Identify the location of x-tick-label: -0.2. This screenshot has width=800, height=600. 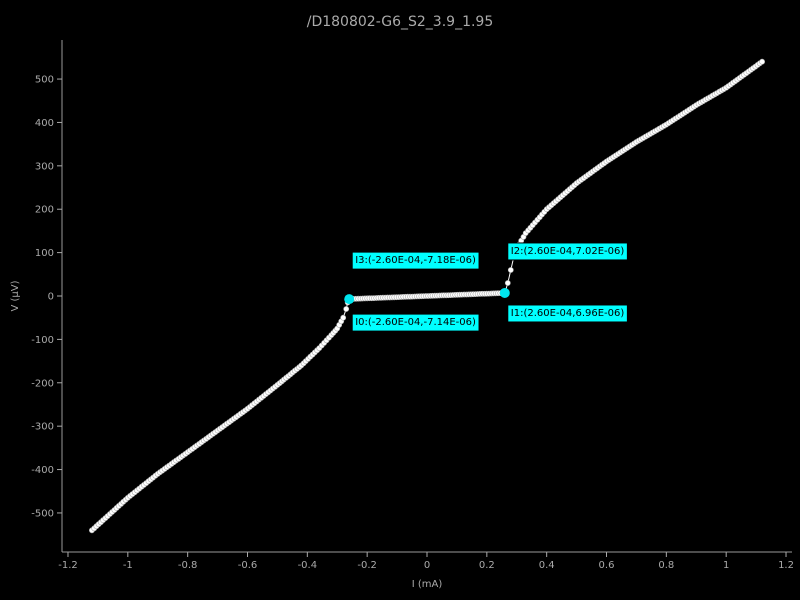
(367, 565).